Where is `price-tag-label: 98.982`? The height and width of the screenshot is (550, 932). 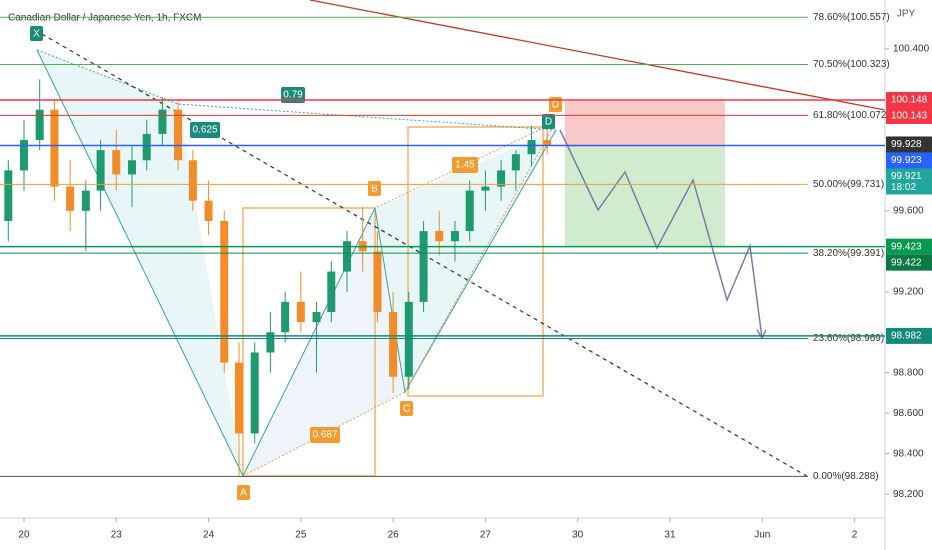 price-tag-label: 98.982 is located at coordinates (906, 336).